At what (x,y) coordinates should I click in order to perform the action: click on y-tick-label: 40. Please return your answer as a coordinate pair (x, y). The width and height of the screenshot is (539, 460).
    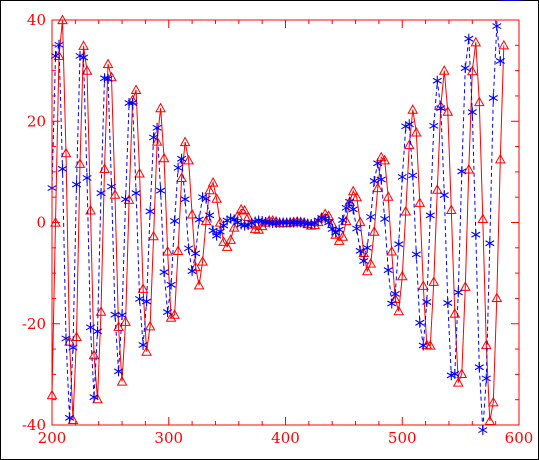
    Looking at the image, I should click on (36, 20).